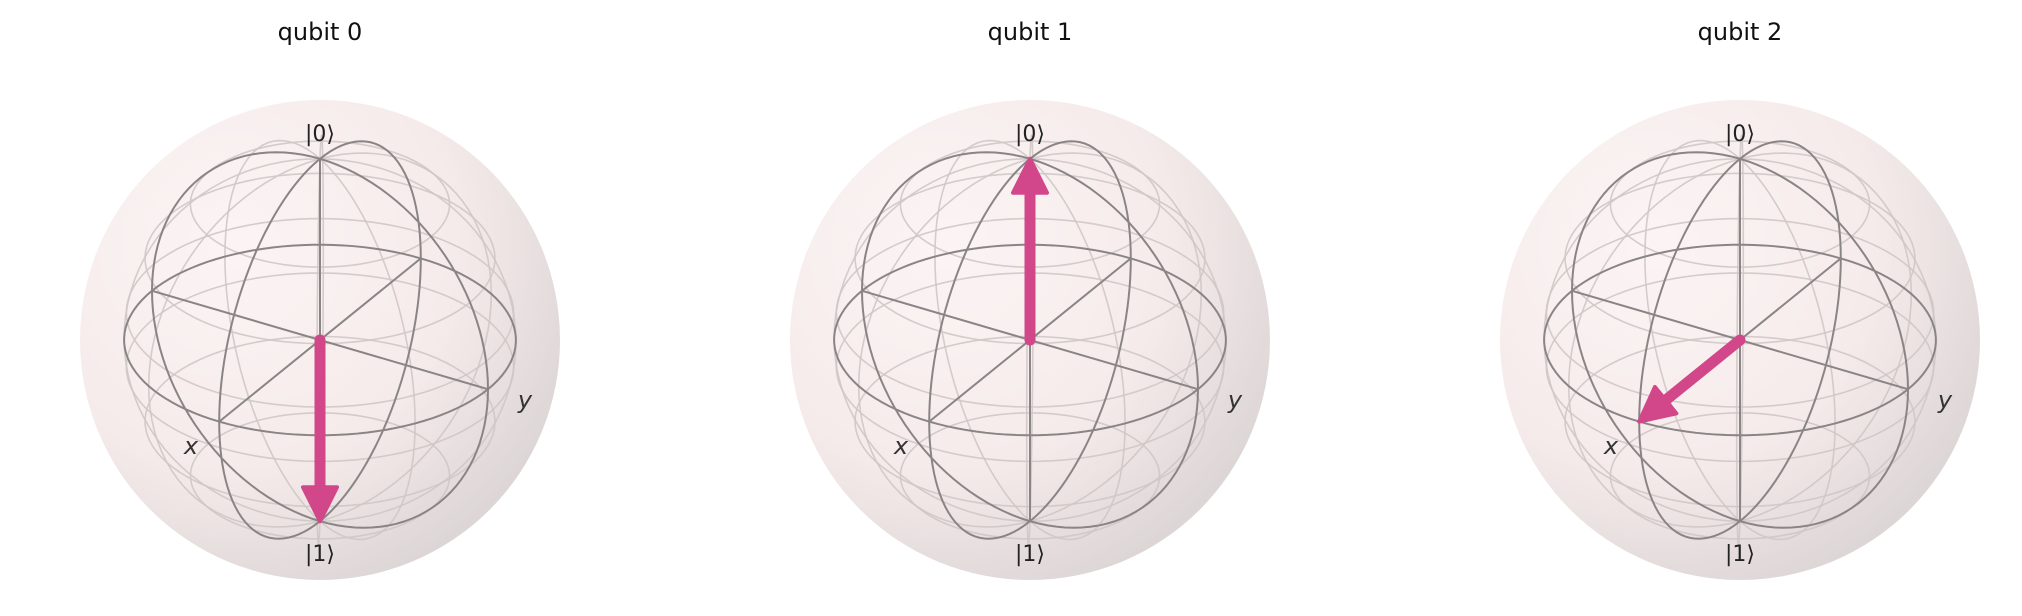  What do you see at coordinates (1701, 371) in the screenshot?
I see `state-vector-shaft` at bounding box center [1701, 371].